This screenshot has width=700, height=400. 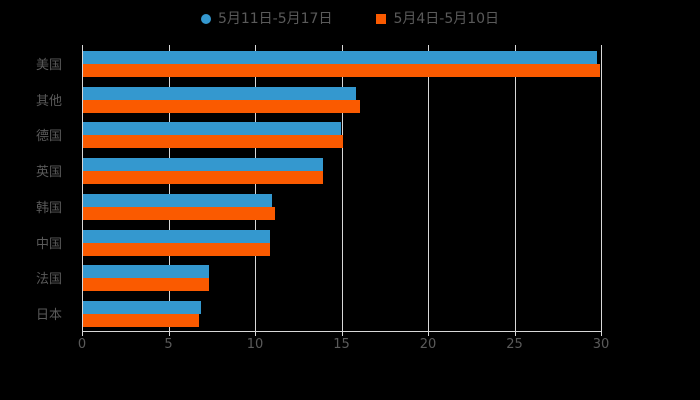 I want to click on y-axis-label: 韩国, so click(x=48, y=208).